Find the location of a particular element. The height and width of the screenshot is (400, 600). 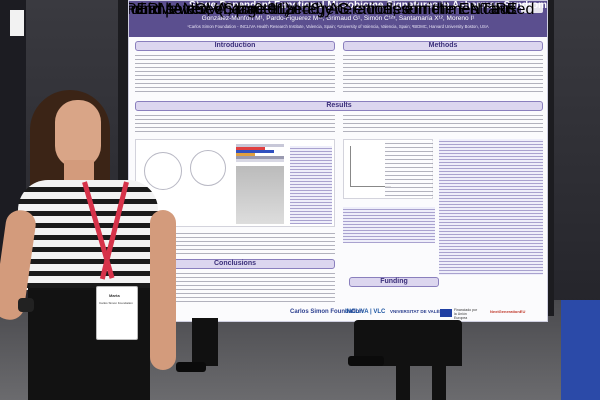

wristwatch-icon is located at coordinates (26, 305).